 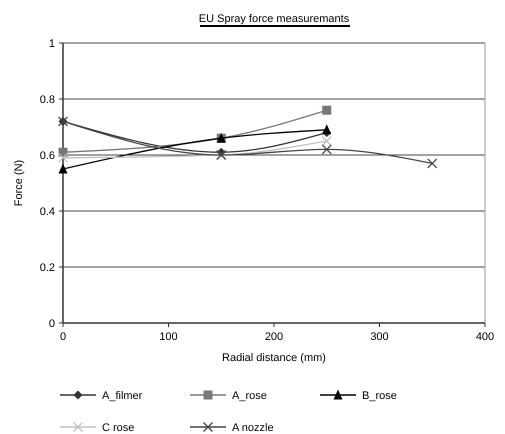 What do you see at coordinates (47, 156) in the screenshot?
I see `y-tick-label: 0.6` at bounding box center [47, 156].